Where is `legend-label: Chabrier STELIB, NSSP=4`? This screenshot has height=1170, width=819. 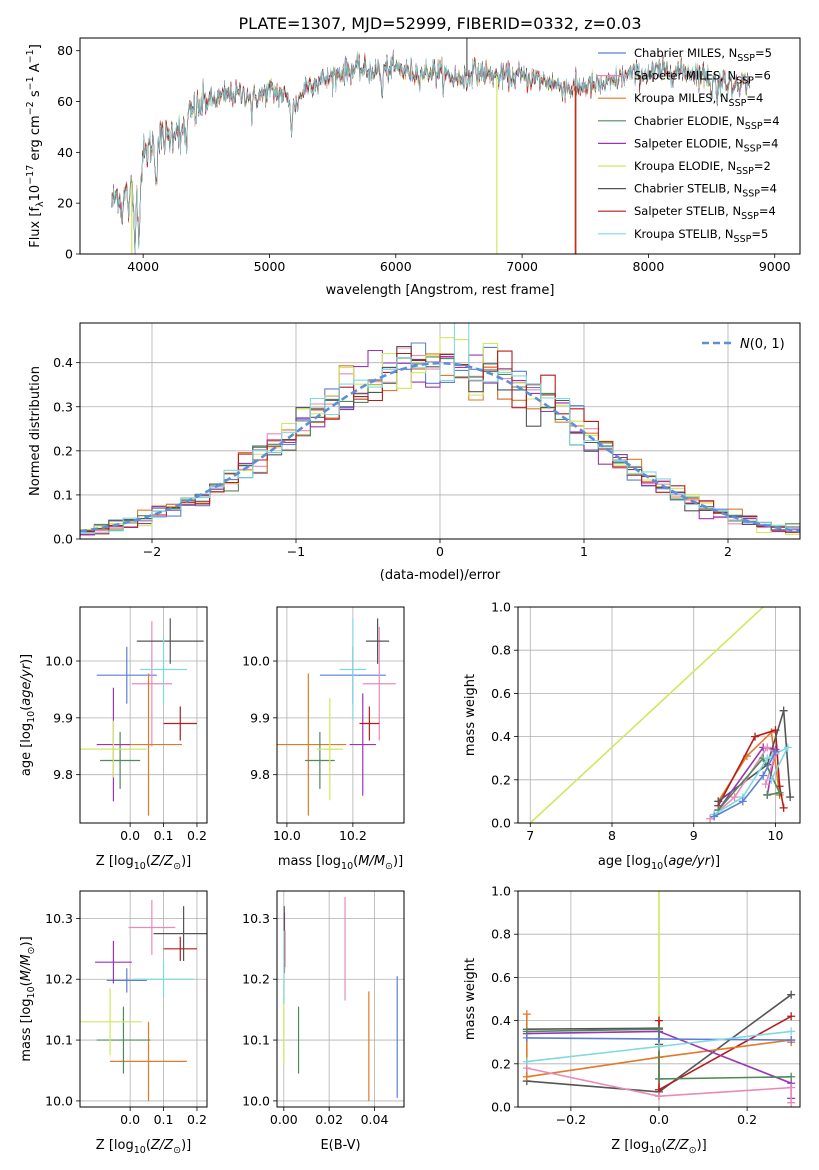 legend-label: Chabrier STELIB, NSSP=4 is located at coordinates (705, 191).